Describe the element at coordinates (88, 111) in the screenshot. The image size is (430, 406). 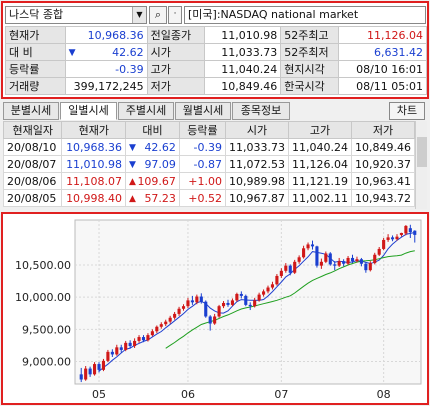
I see `tab-daily: 일별시세` at that location.